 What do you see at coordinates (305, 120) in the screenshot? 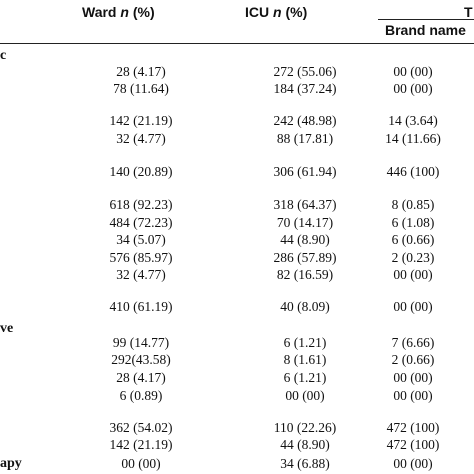
I see `table-cell-icu: 242 (48.98)` at bounding box center [305, 120].